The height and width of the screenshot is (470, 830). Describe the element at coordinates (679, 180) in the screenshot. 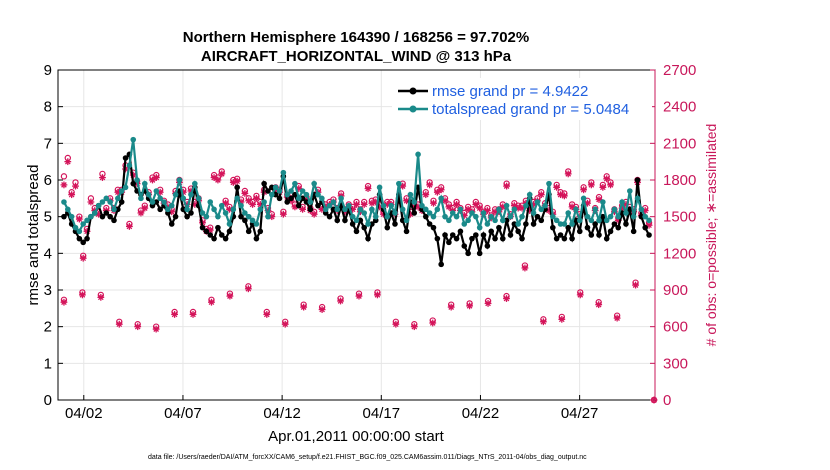

I see `y2-tick-label: 1800` at that location.